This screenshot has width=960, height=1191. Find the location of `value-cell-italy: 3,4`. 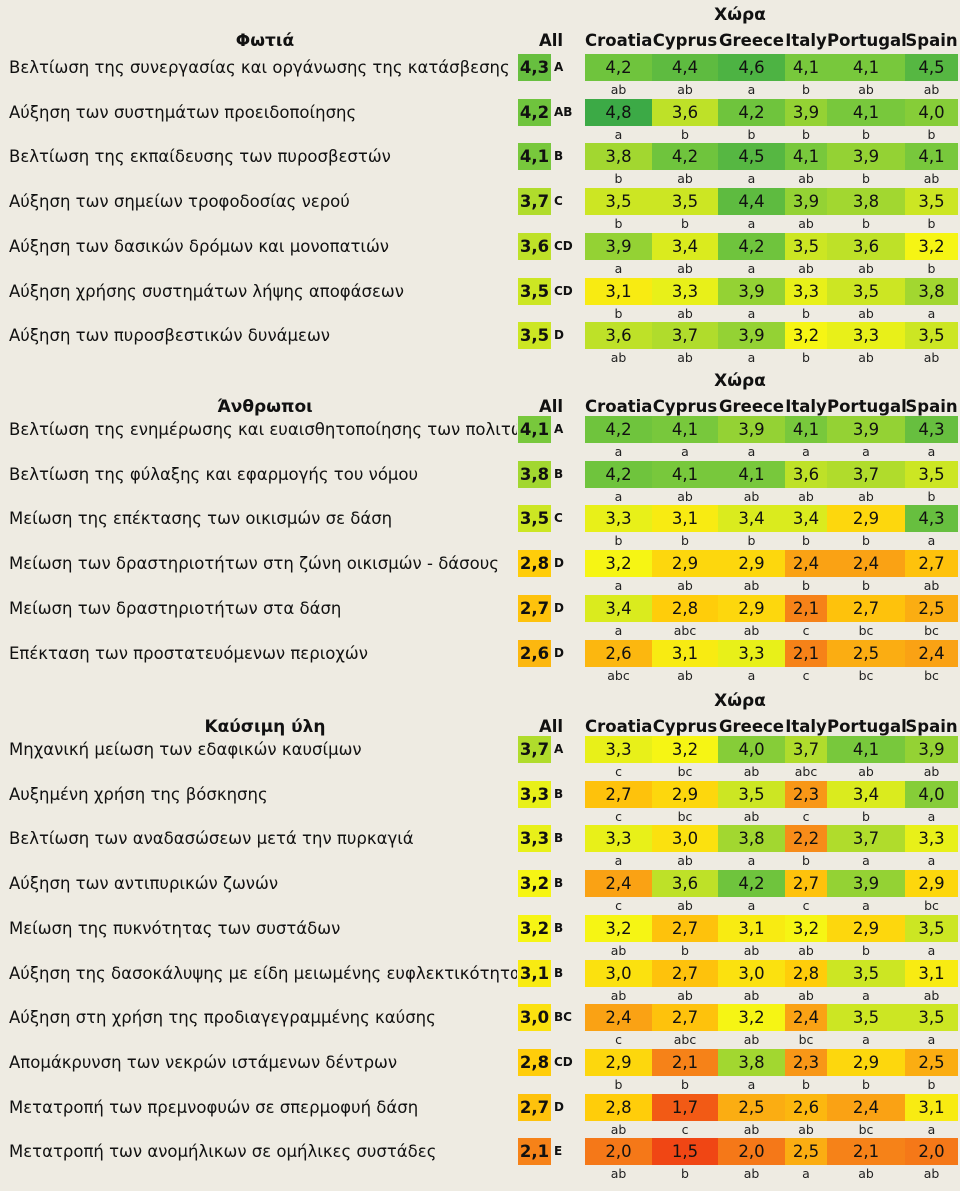

value-cell-italy: 3,4 is located at coordinates (806, 518).